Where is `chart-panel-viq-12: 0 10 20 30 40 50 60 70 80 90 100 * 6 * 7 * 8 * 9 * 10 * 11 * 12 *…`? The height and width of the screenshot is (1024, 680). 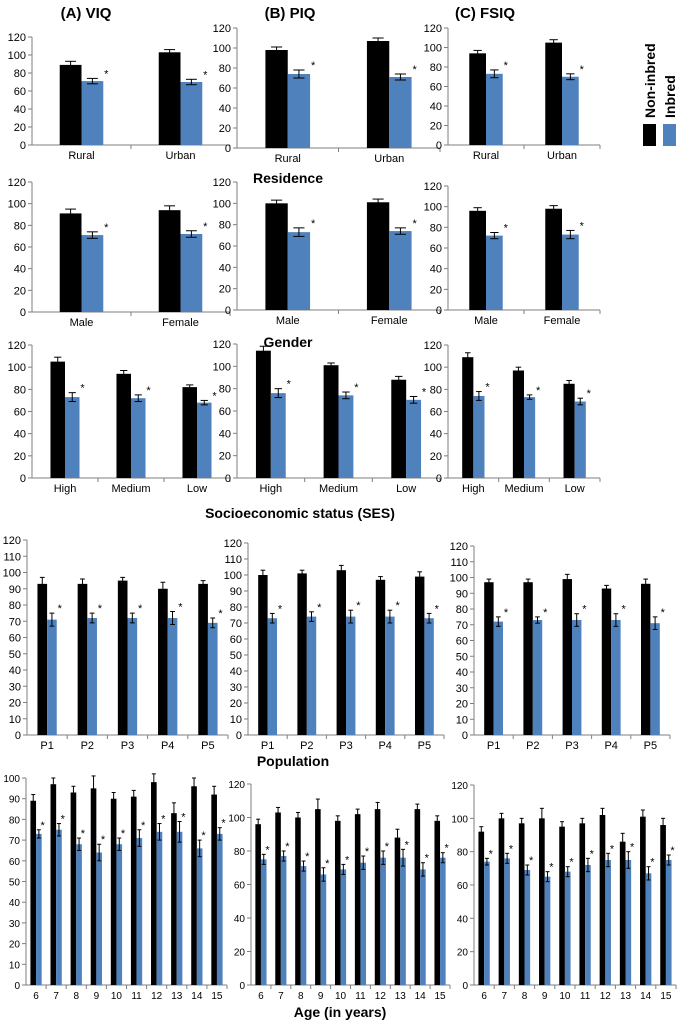
chart-panel-viq-12: 0 10 20 30 40 50 60 70 80 90 100 * 6 * 7 * 8 * 9 * 10 * 11 * 12 *… is located at coordinates (115, 887).